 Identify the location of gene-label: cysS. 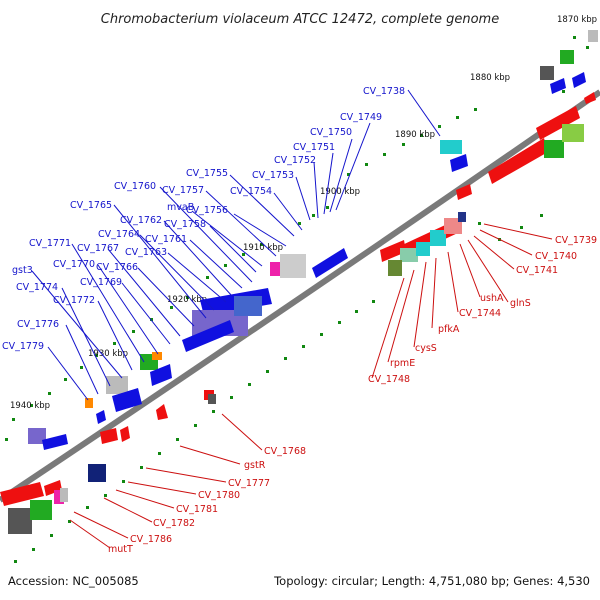
(426, 348).